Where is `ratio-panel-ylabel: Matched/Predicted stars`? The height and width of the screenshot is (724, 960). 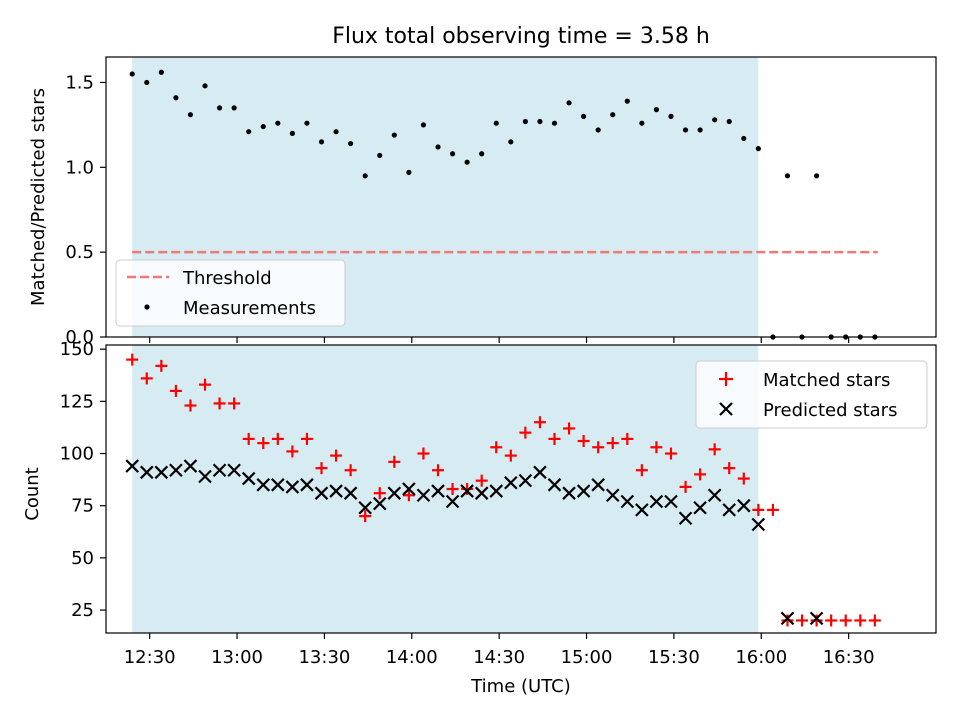 ratio-panel-ylabel: Matched/Predicted stars is located at coordinates (38, 197).